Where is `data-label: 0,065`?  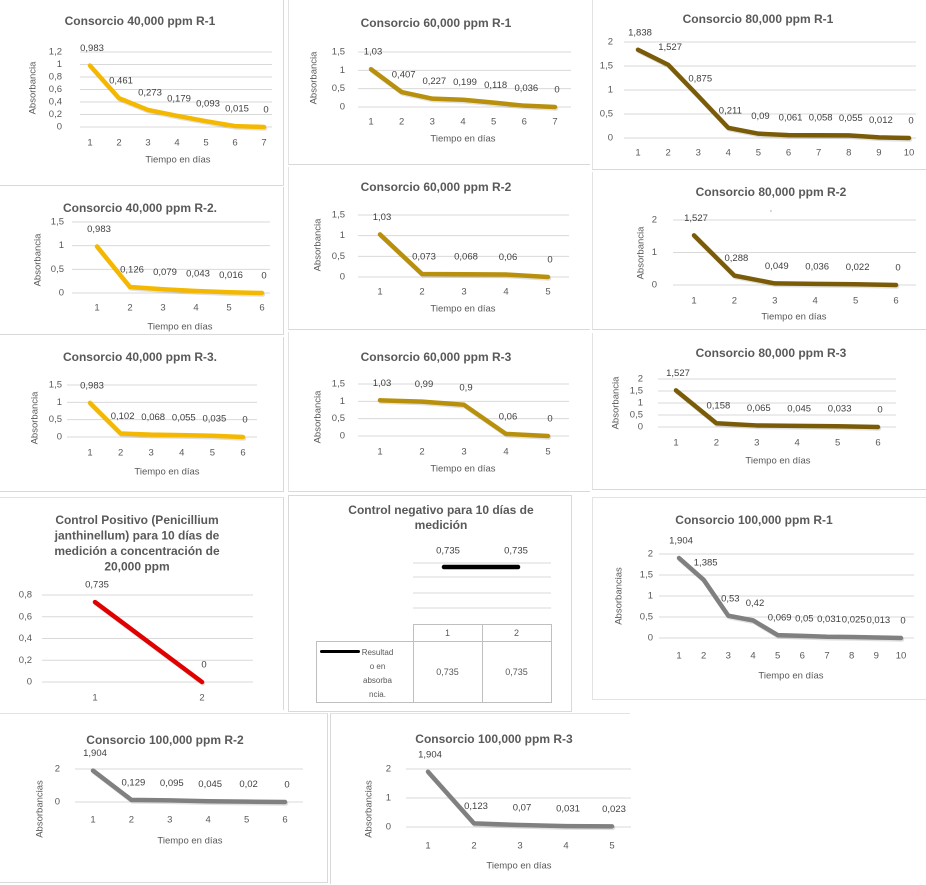
data-label: 0,065 is located at coordinates (759, 408).